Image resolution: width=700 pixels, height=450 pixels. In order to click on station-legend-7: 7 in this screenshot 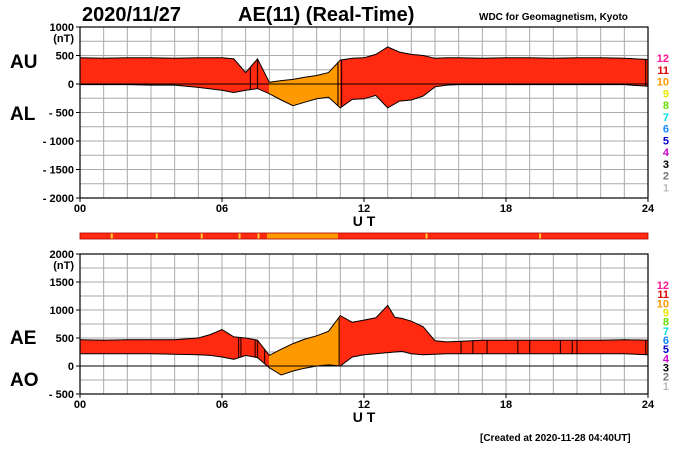, I will do `click(666, 332)`.